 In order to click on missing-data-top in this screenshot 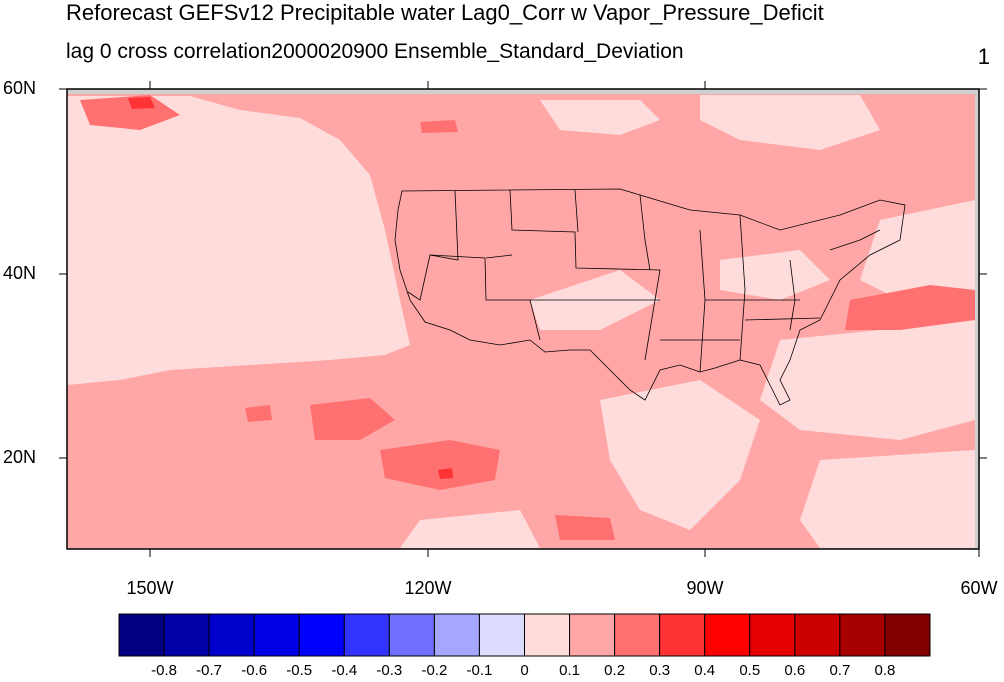, I will do `click(523, 91)`.